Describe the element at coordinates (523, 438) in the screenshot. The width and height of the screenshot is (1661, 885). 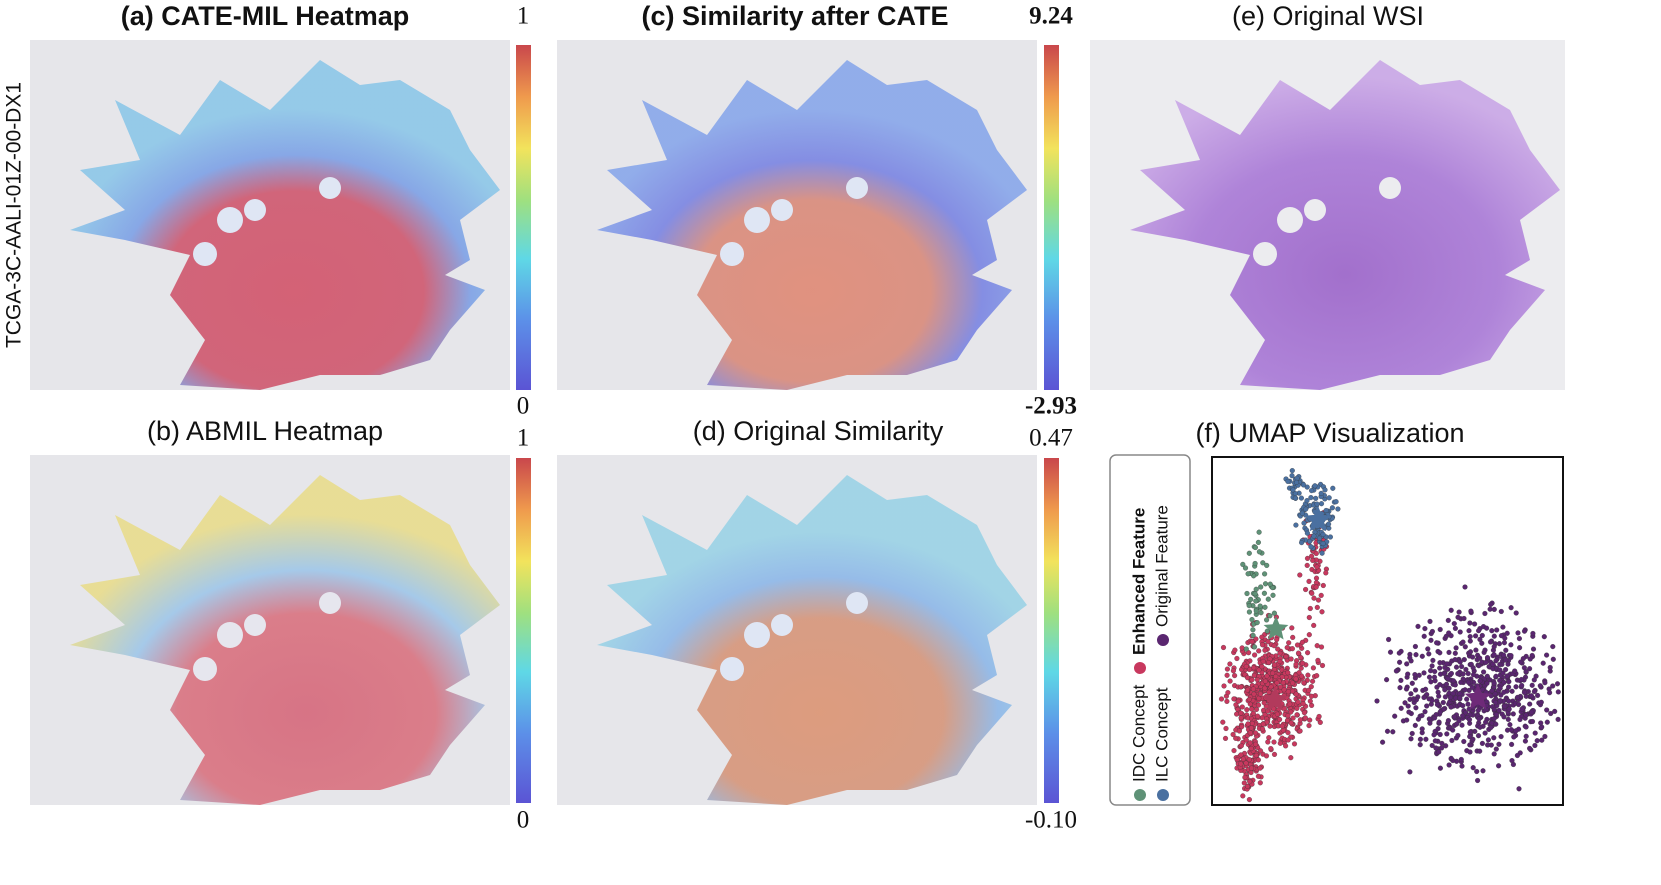
I see `colorbar-max: 1` at that location.